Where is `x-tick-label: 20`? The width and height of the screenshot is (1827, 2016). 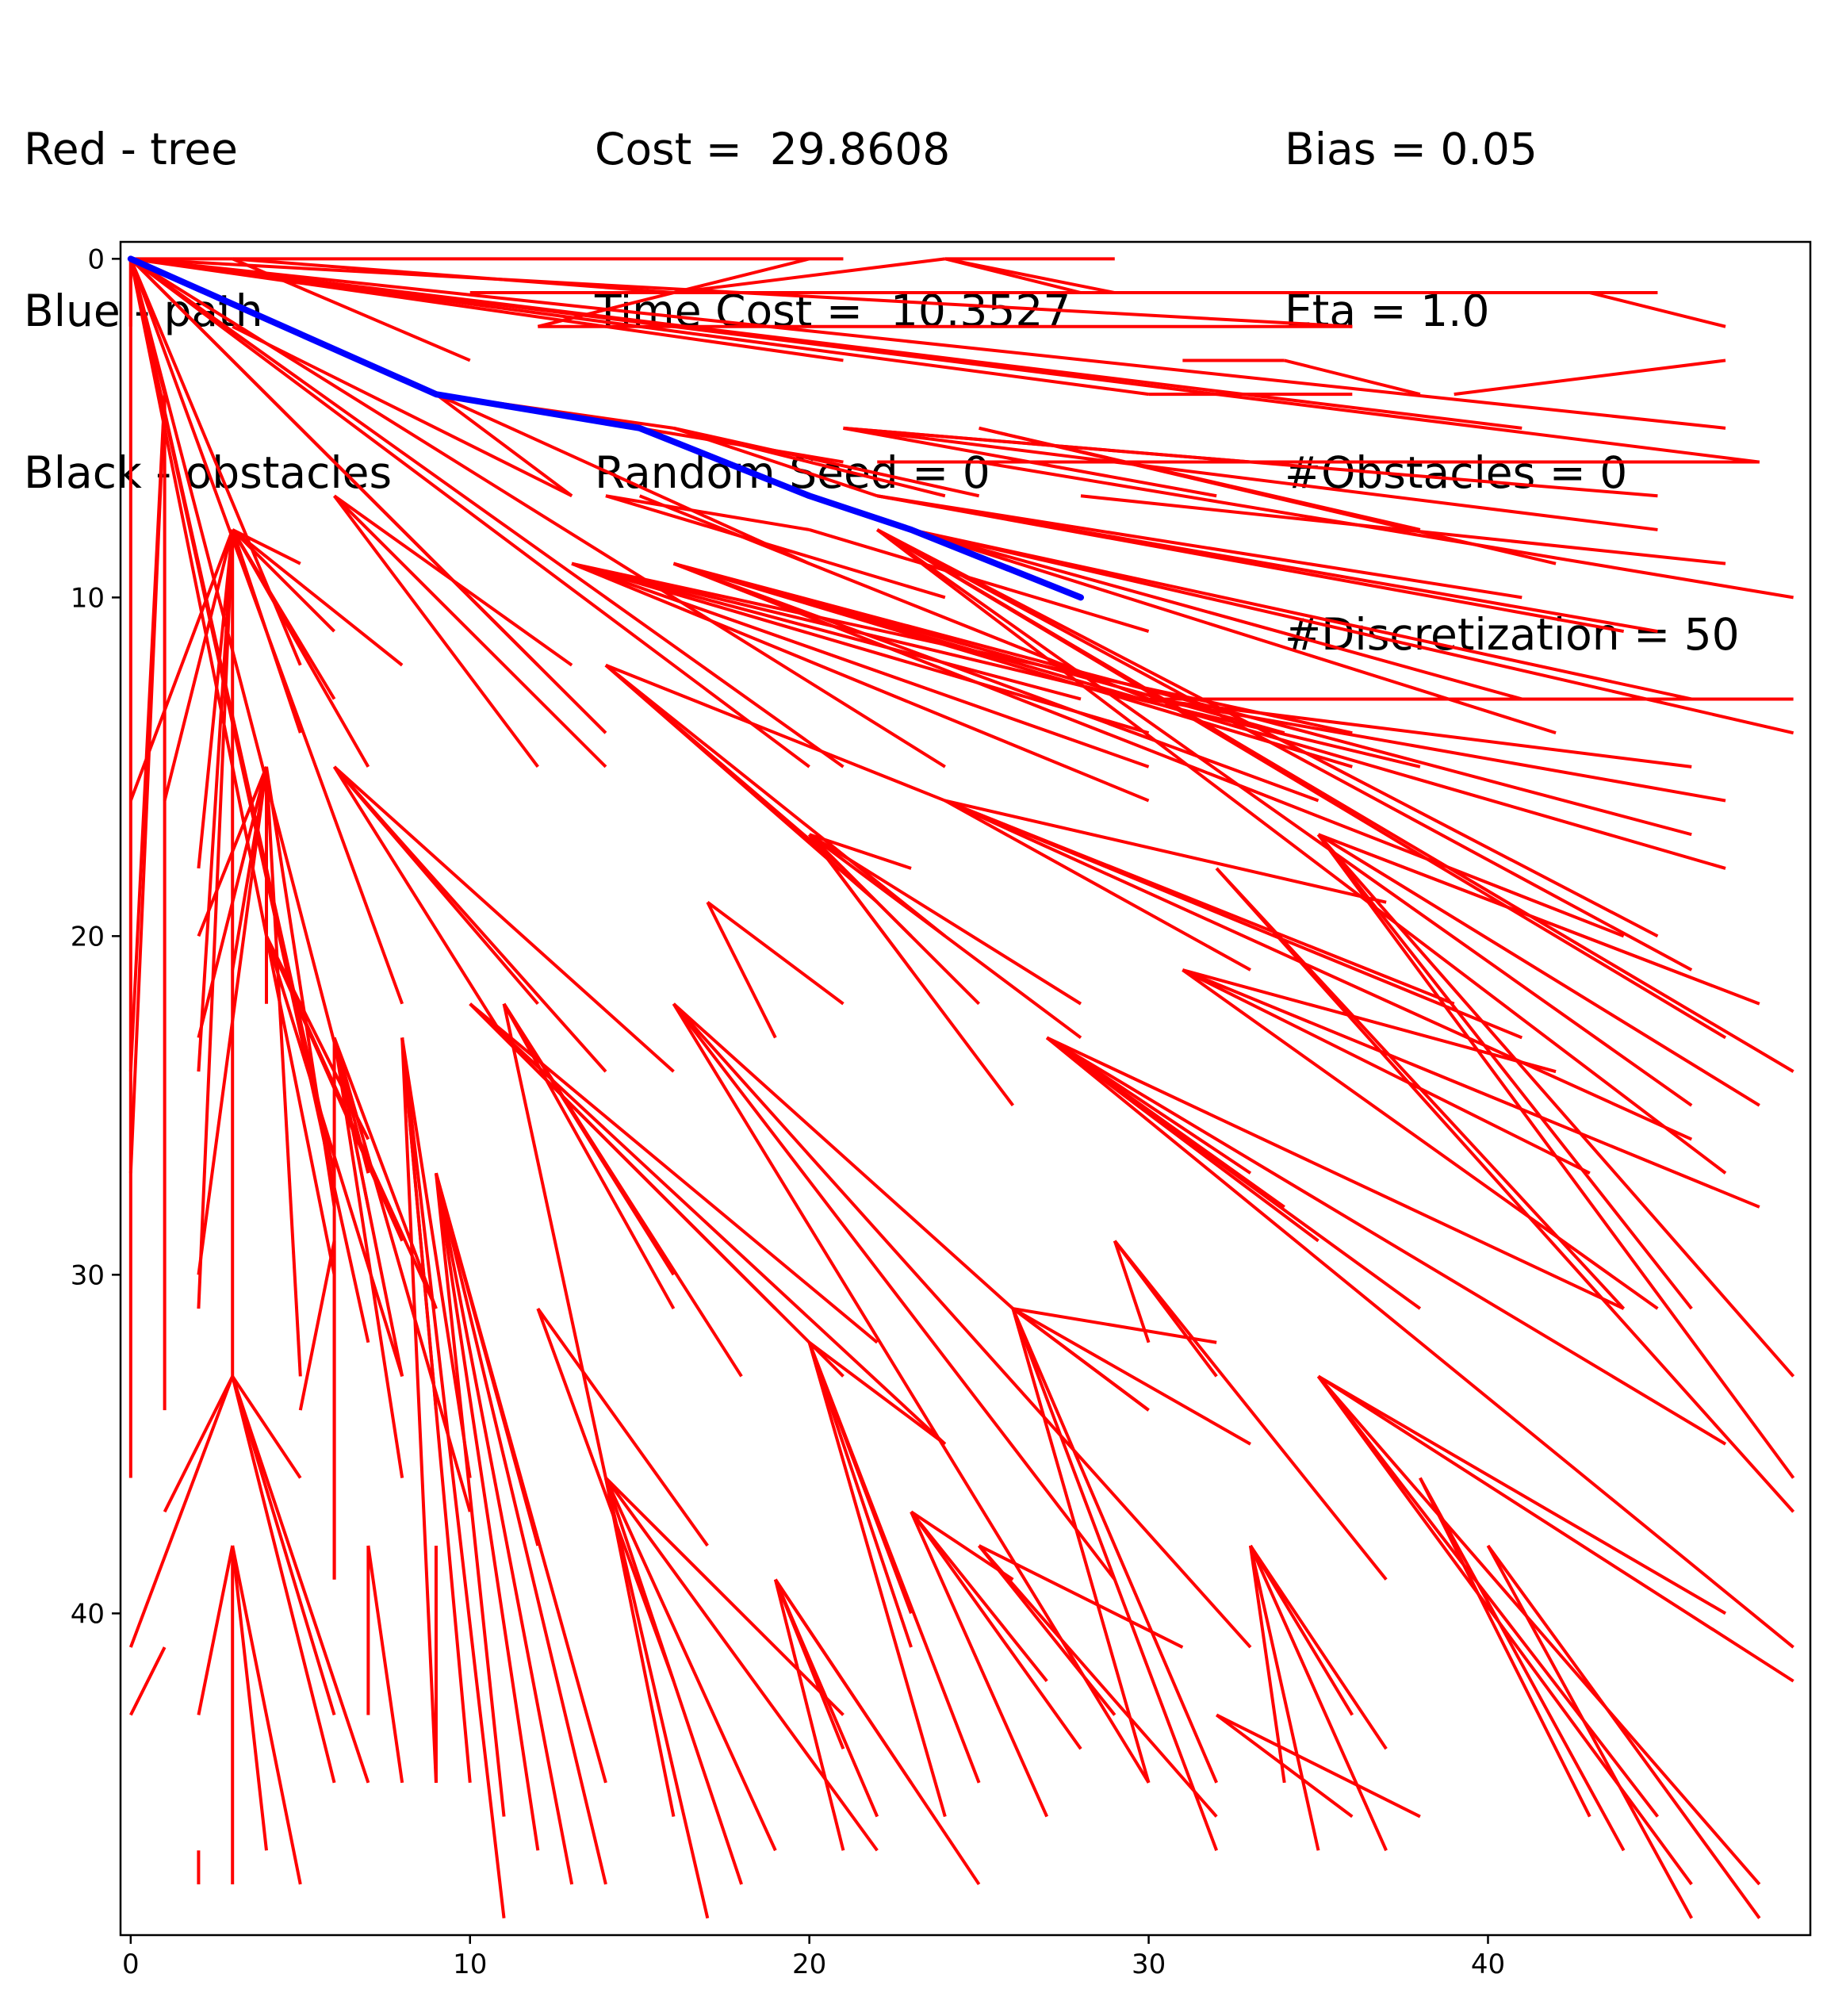 x-tick-label: 20 is located at coordinates (809, 1964).